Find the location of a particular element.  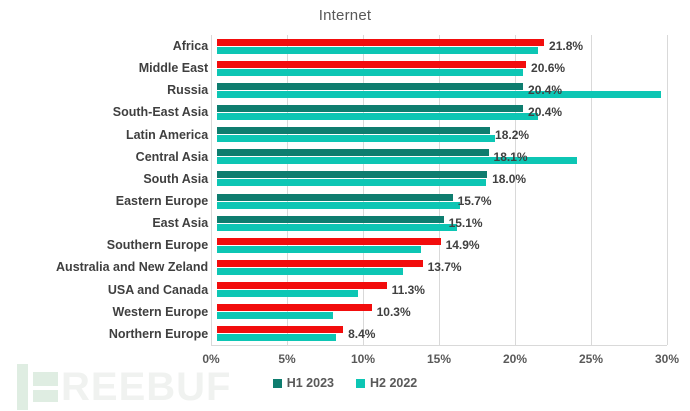

category-row: Central Asia 18.1% is located at coordinates (333, 157).